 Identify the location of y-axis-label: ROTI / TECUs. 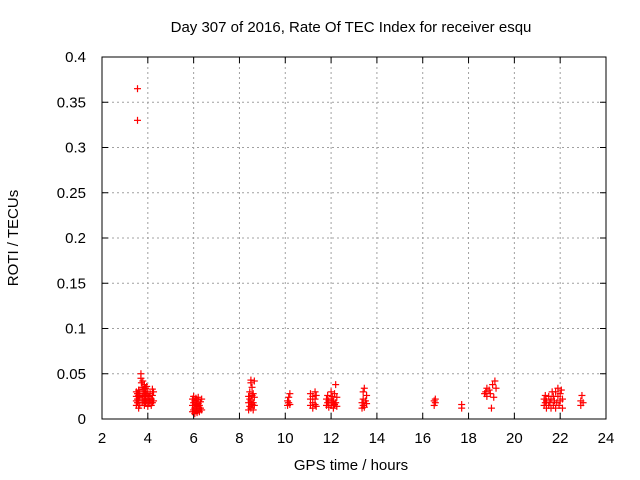
(13, 238).